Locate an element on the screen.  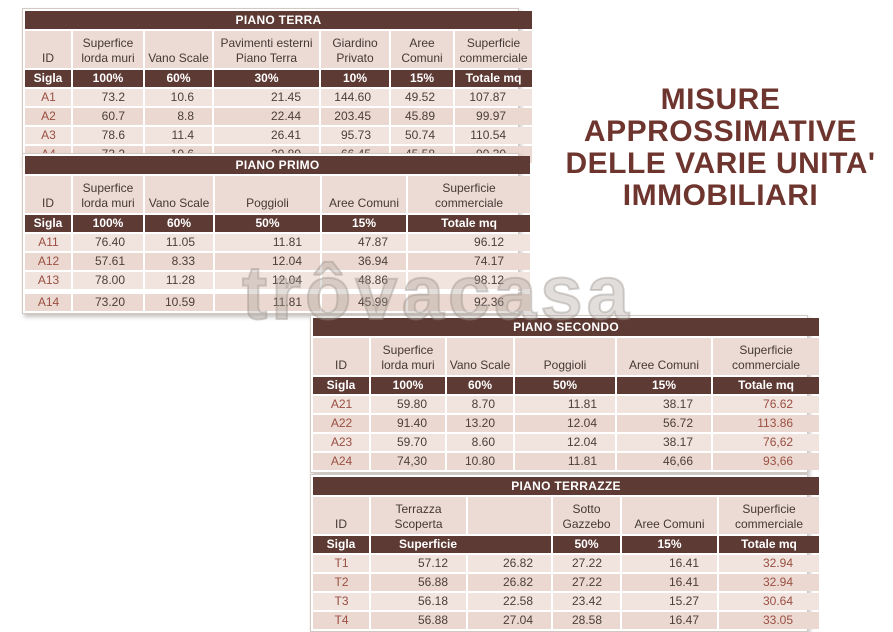
table-title-row: PIANO TERRAZZE is located at coordinates (566, 486).